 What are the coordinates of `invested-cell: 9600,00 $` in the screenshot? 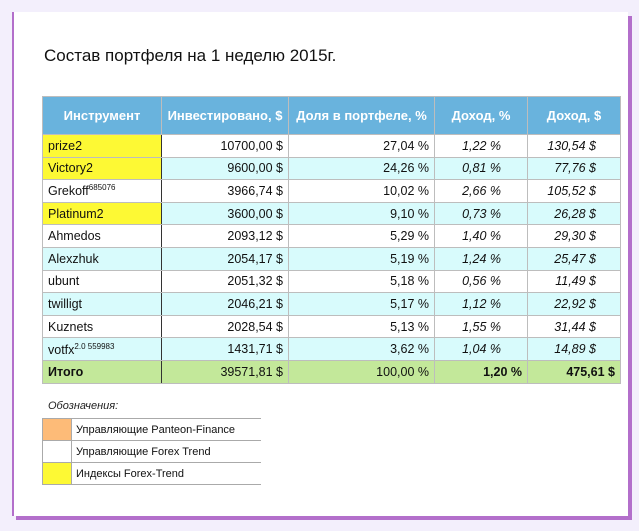 It's located at (225, 168).